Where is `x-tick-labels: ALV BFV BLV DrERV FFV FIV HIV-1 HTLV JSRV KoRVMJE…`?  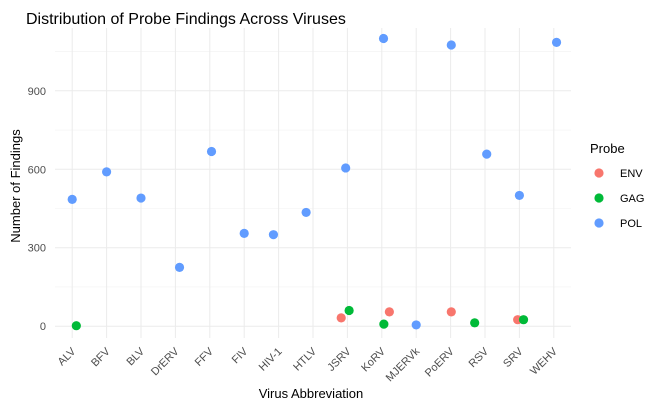
x-tick-labels: ALV BFV BLV DrERV FFV FIV HIV-1 HTLV JSRV KoRVMJE… is located at coordinates (308, 364).